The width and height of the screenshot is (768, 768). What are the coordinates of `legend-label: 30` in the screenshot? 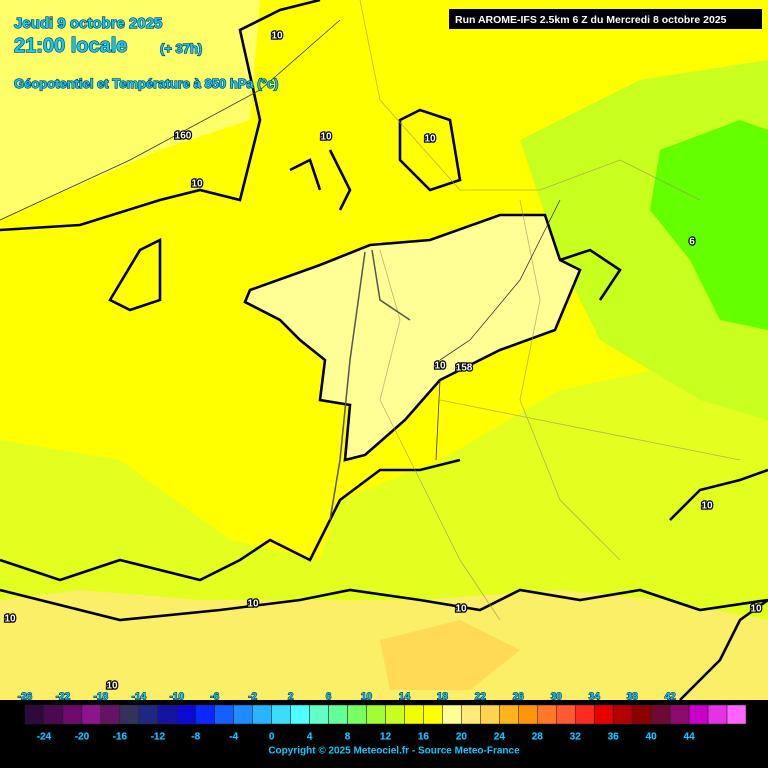 It's located at (557, 697).